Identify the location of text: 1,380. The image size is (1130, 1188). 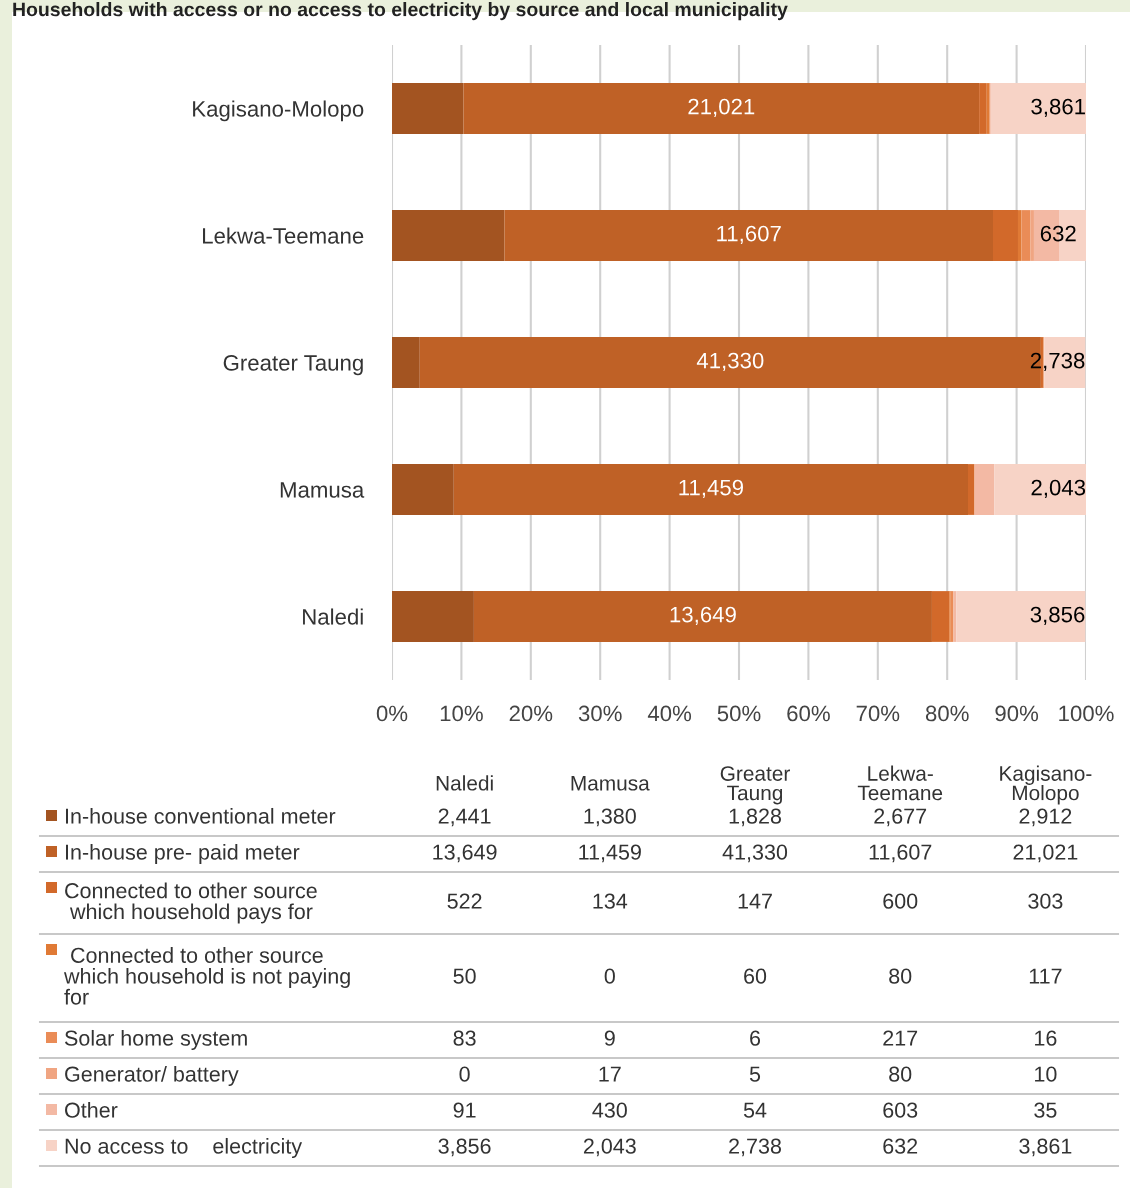
(610, 817).